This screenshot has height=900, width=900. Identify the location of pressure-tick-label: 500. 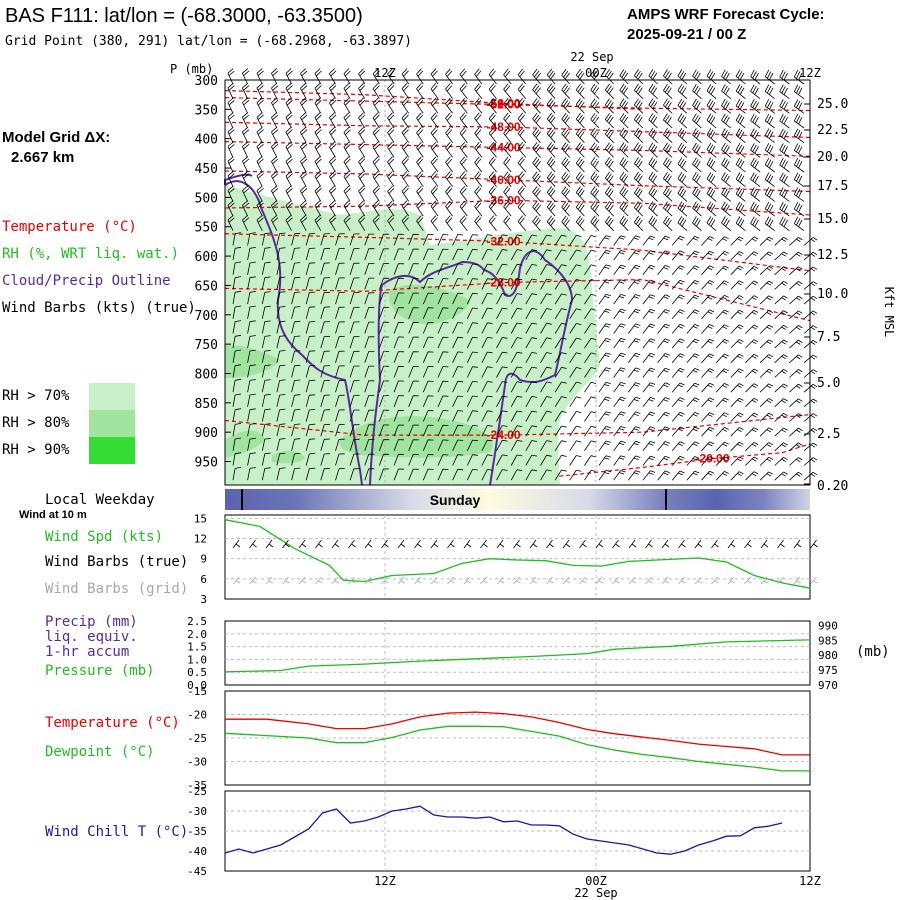
(206, 198).